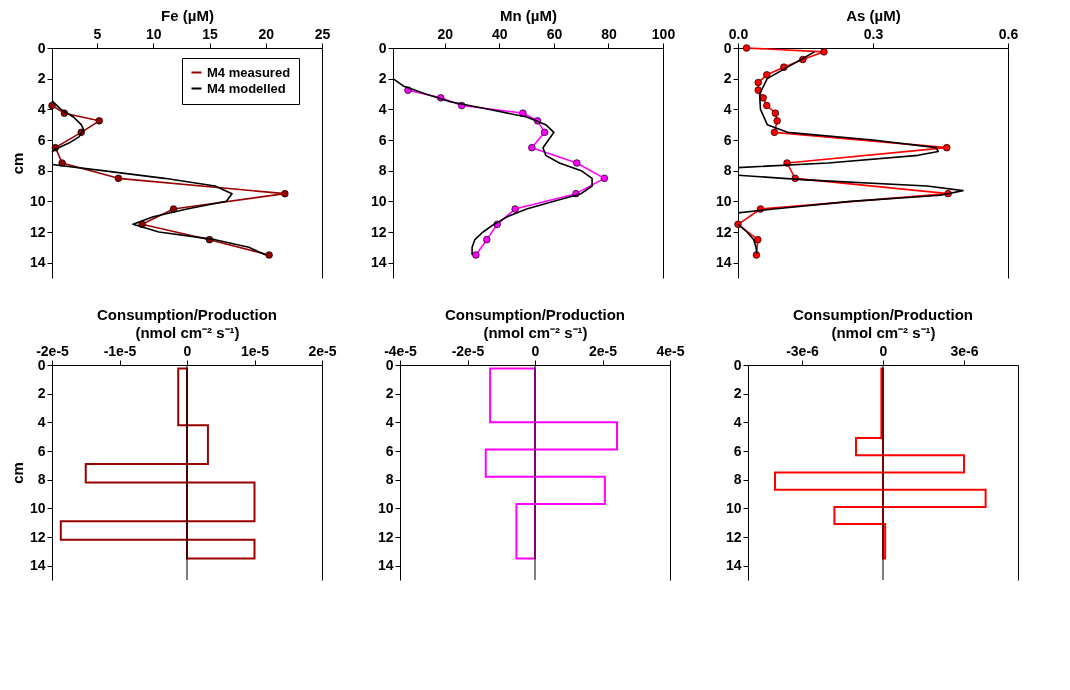 This screenshot has height=690, width=1070. What do you see at coordinates (322, 33) in the screenshot?
I see `x-tick-label: 25` at bounding box center [322, 33].